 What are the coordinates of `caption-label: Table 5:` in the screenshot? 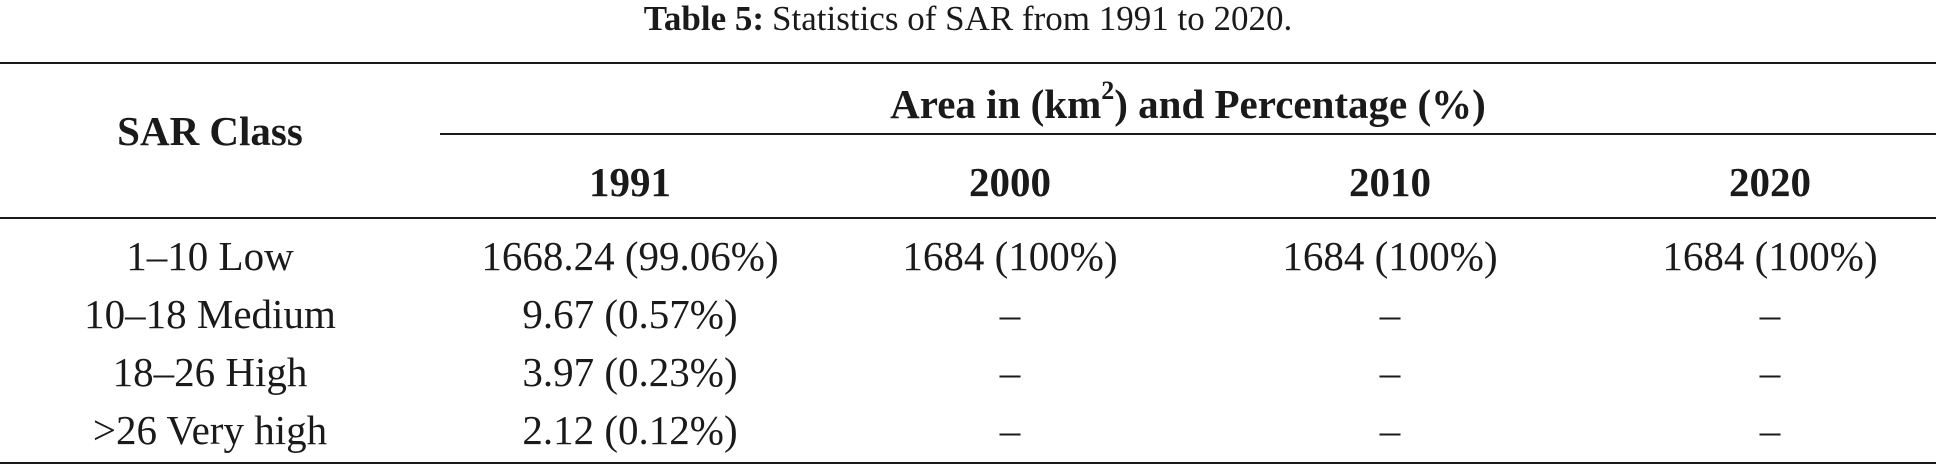 It's located at (704, 19).